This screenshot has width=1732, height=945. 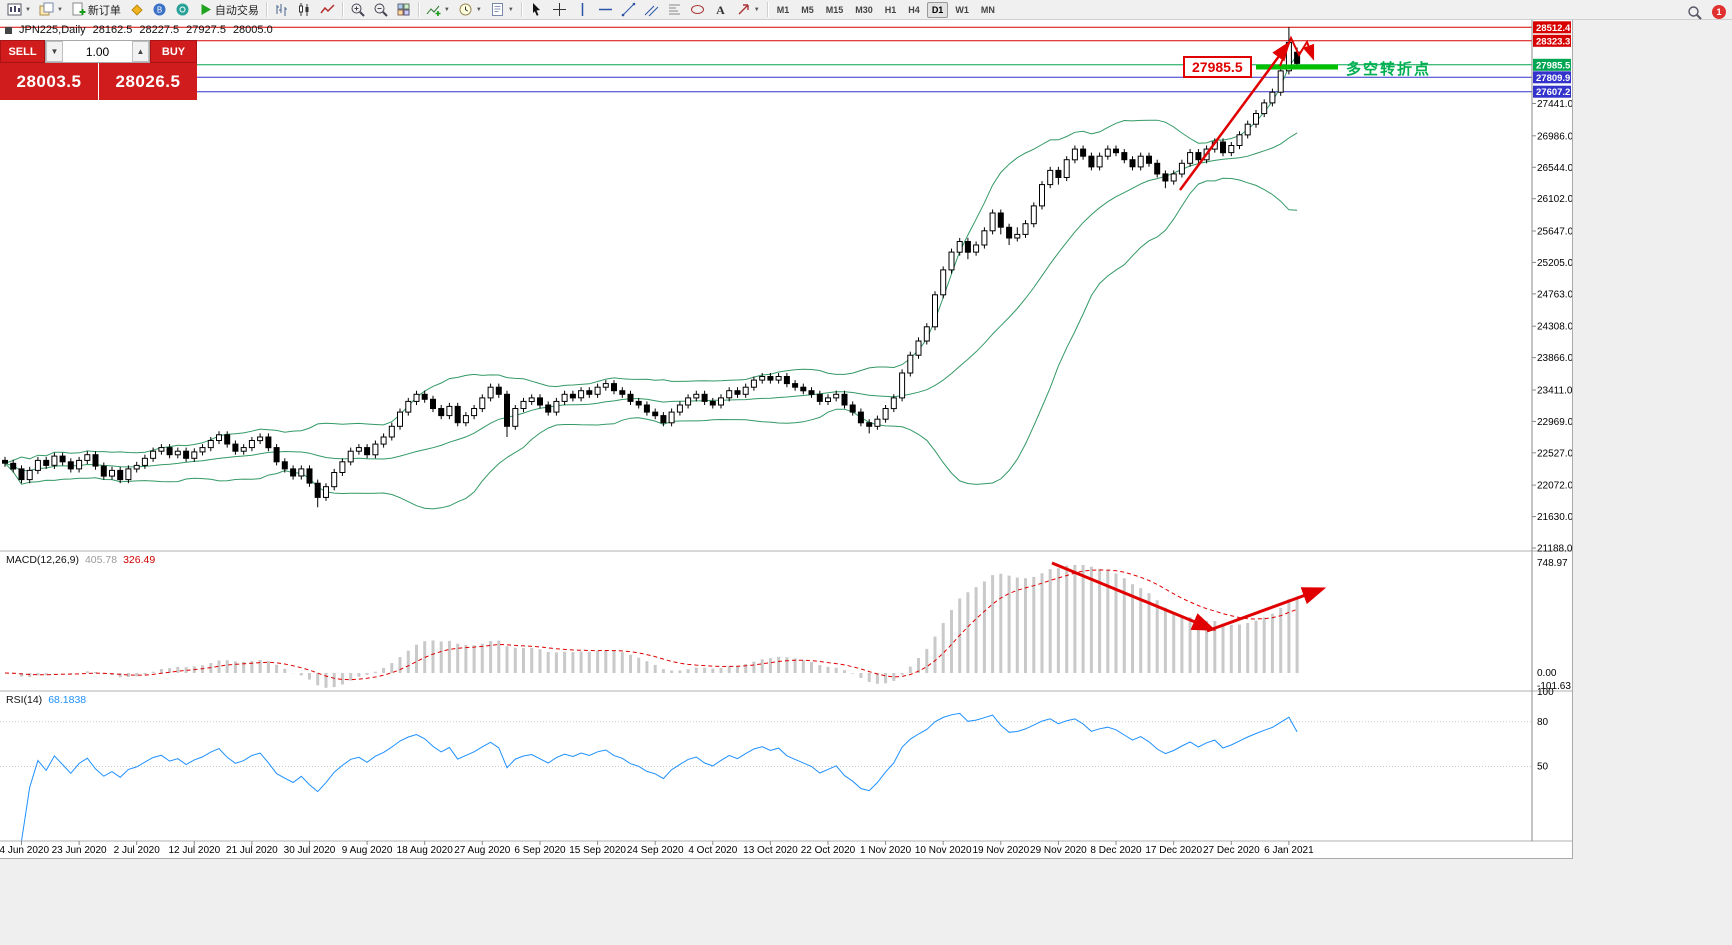 I want to click on community-button: B, so click(x=159, y=10).